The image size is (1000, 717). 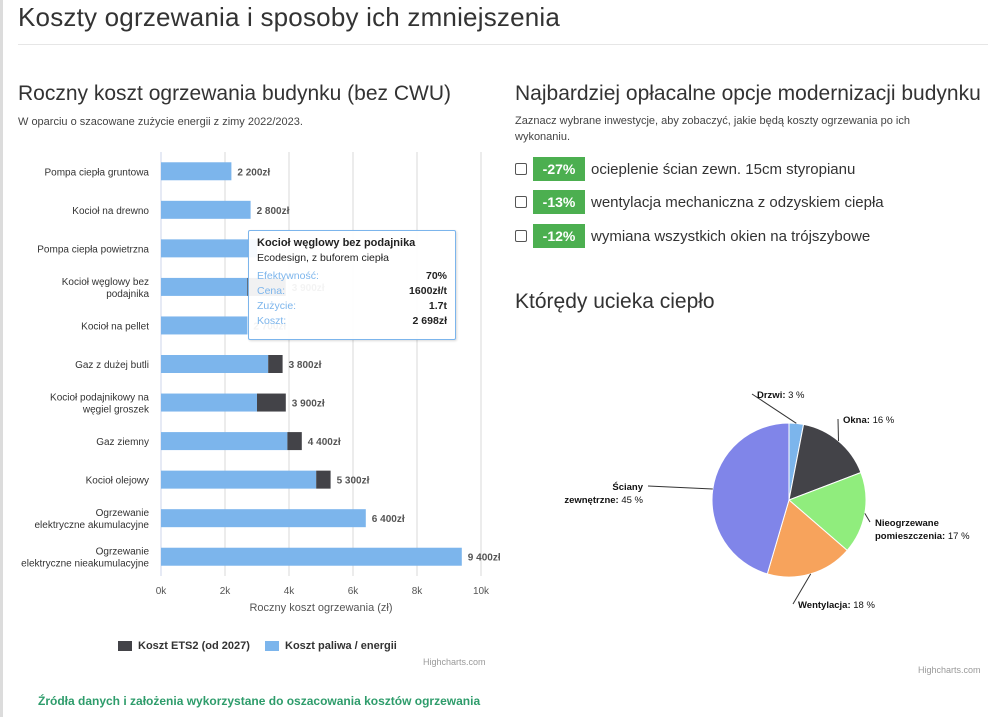 What do you see at coordinates (308, 404) in the screenshot?
I see `bar-total-label: 3 900zł` at bounding box center [308, 404].